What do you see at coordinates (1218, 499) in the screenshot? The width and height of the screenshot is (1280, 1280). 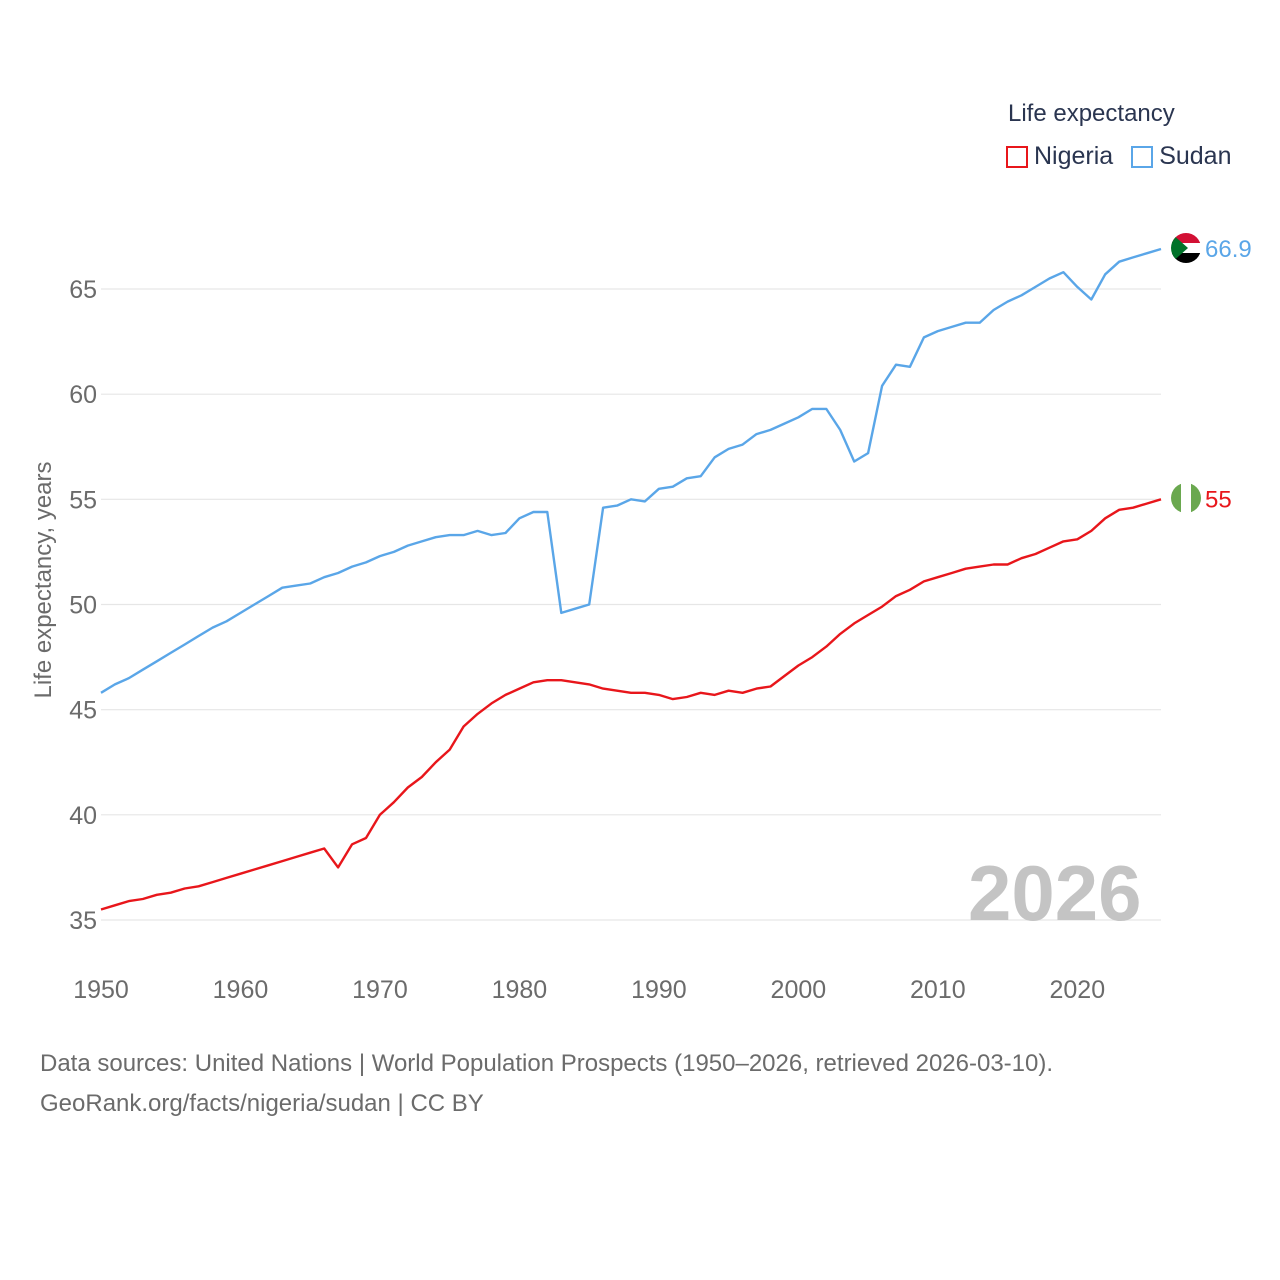 I see `end-label-nigeria: 55` at bounding box center [1218, 499].